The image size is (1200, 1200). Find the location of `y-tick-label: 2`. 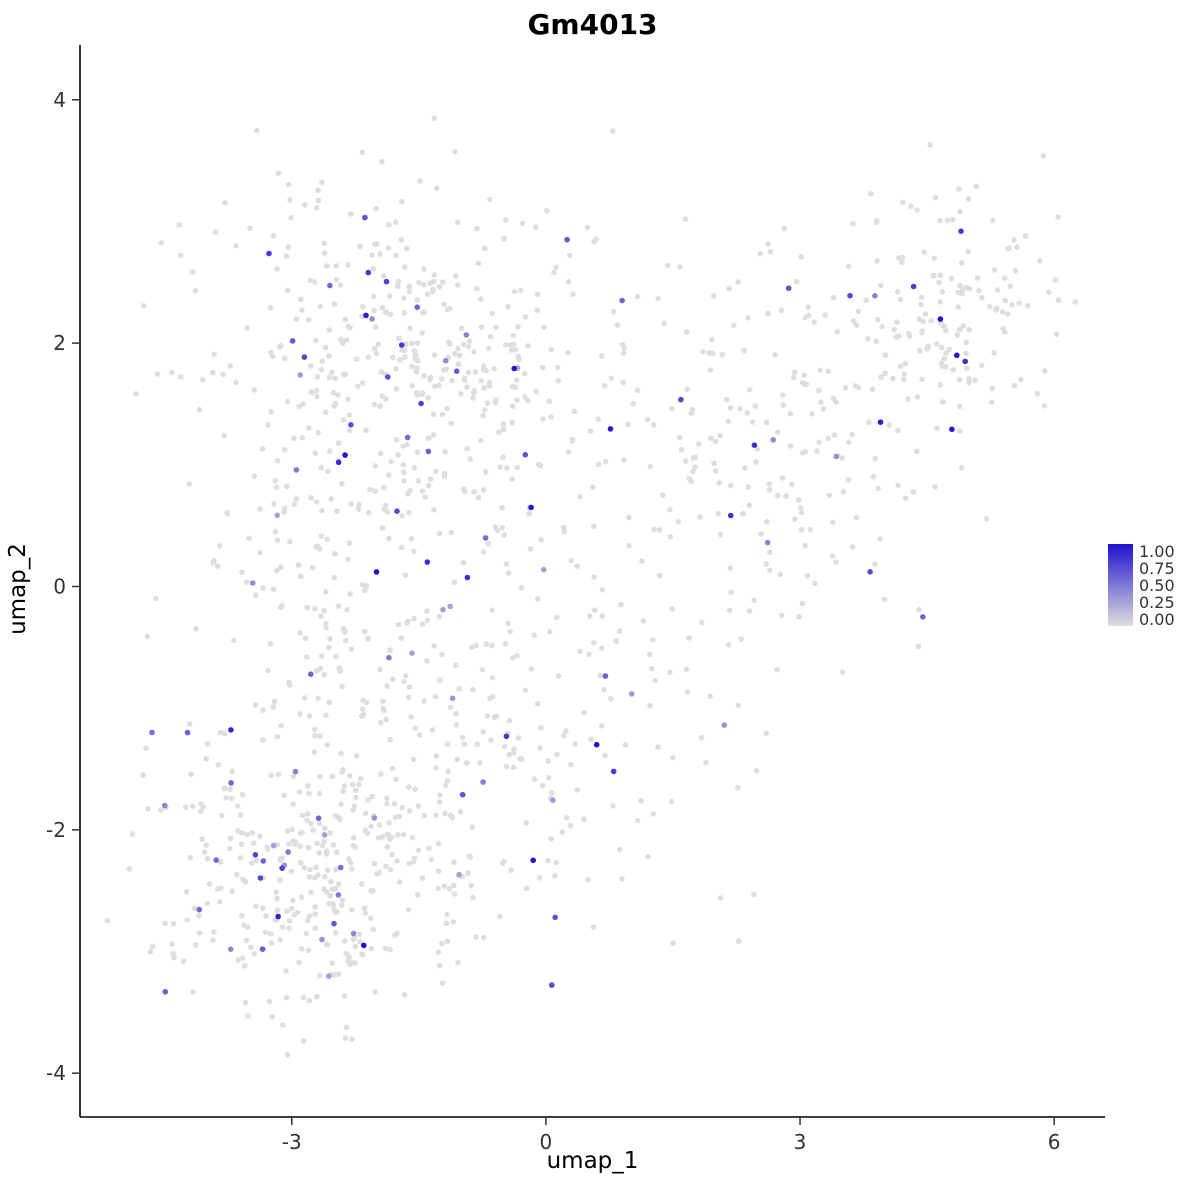

y-tick-label: 2 is located at coordinates (59, 343).